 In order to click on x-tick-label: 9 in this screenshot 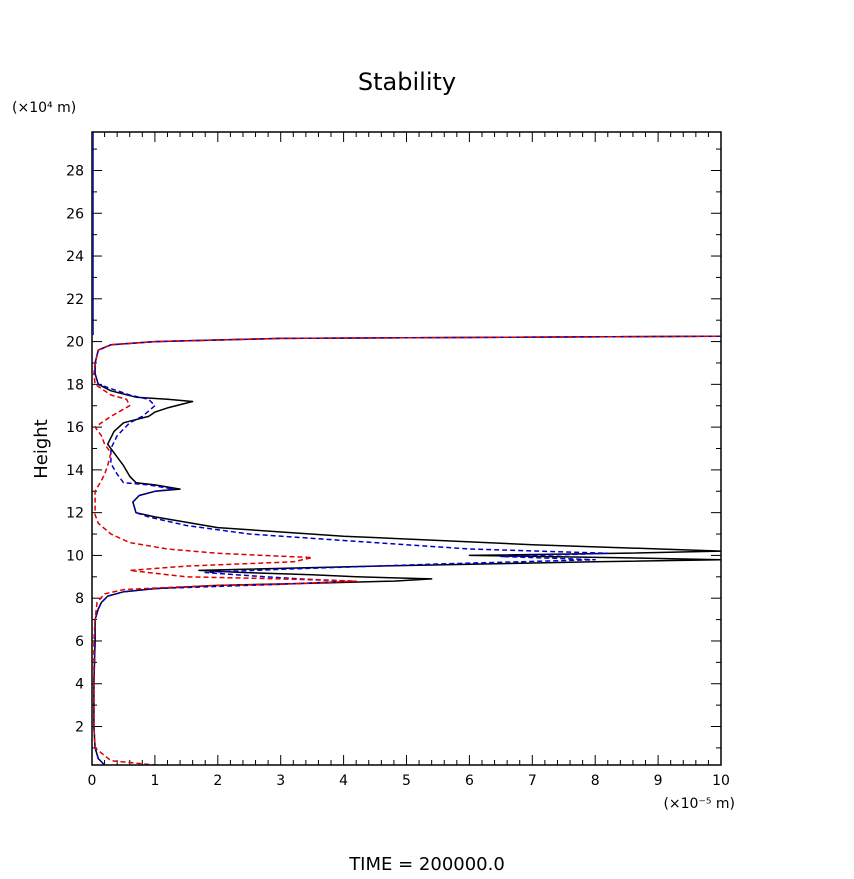, I will do `click(658, 781)`.